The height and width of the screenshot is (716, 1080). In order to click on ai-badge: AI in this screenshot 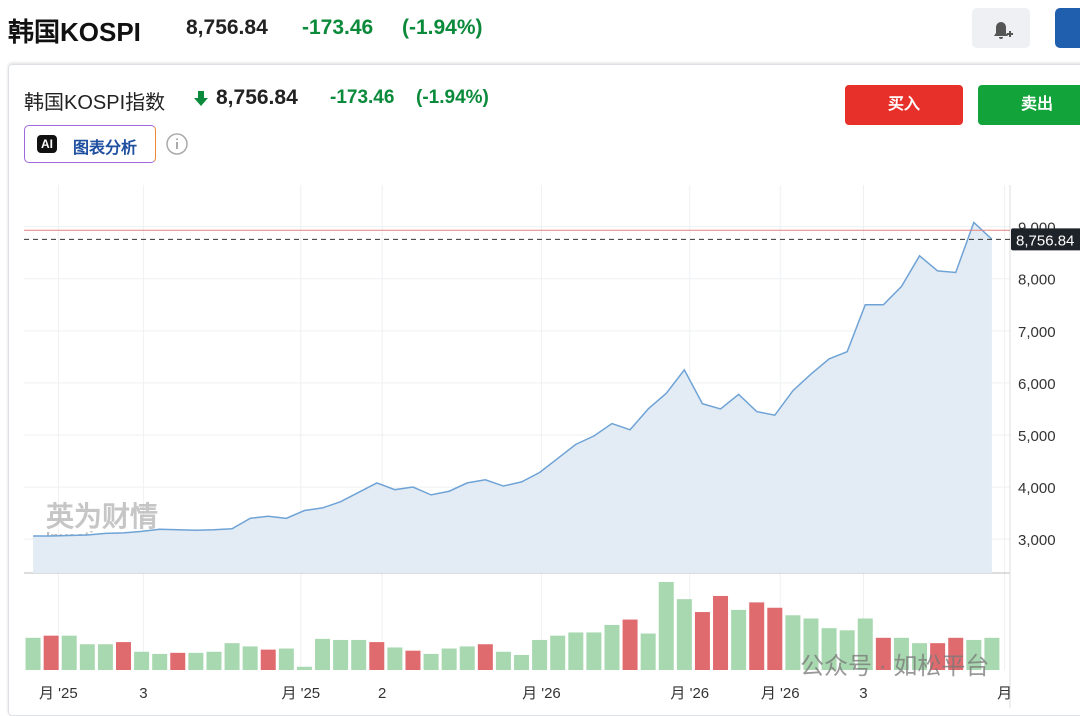, I will do `click(47, 144)`.